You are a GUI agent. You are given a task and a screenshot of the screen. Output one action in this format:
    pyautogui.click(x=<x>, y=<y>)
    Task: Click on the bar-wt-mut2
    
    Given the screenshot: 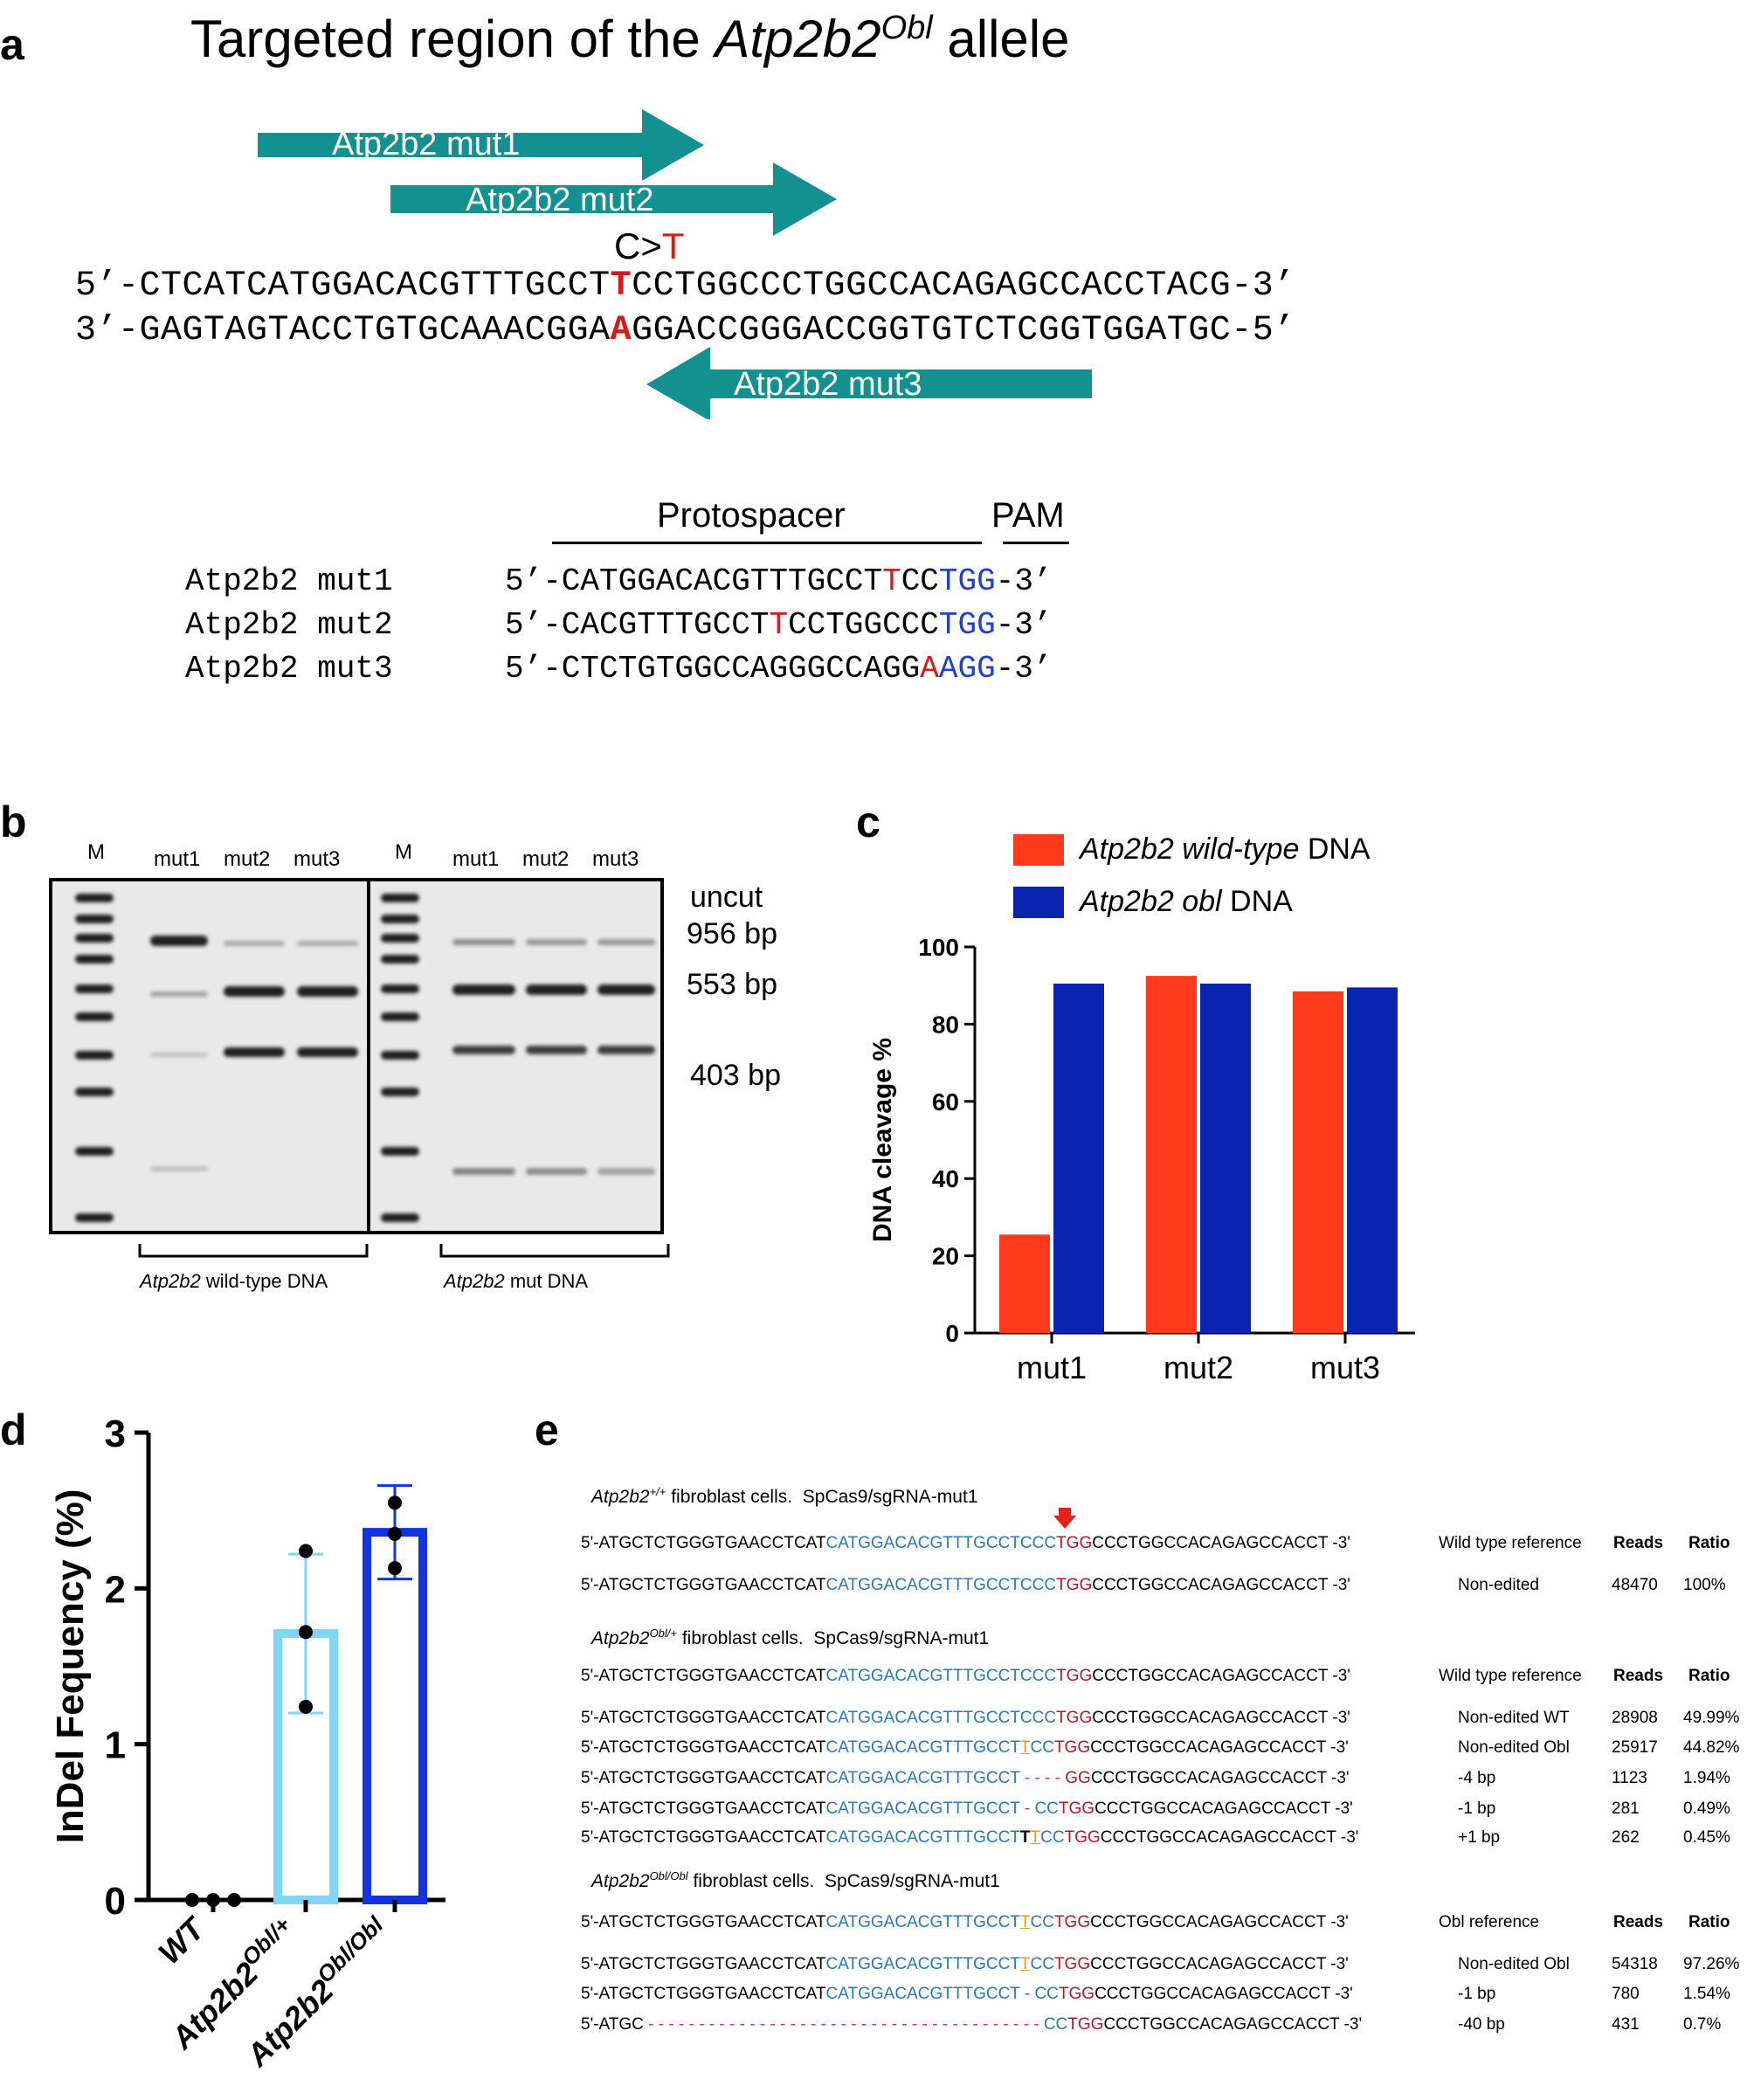 What is the action you would take?
    pyautogui.click(x=1171, y=1155)
    